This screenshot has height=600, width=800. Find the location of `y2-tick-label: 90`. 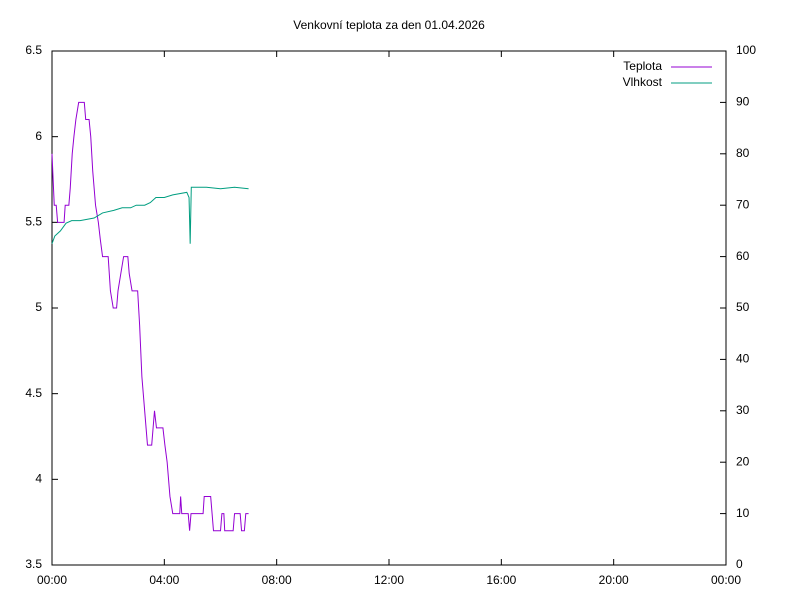

y2-tick-label: 90 is located at coordinates (743, 102).